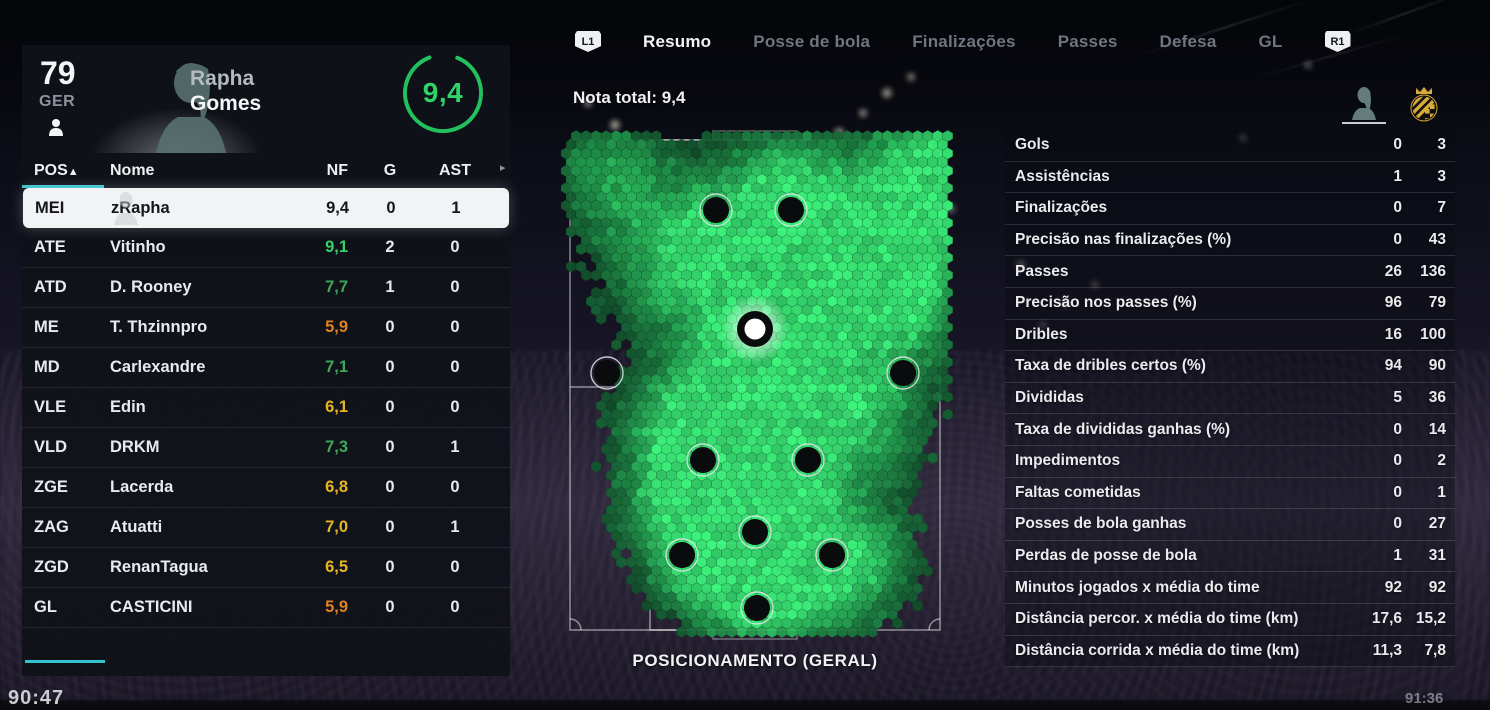 The height and width of the screenshot is (710, 1490). Describe the element at coordinates (1437, 366) in the screenshot. I see `stat-team-value: 90` at that location.